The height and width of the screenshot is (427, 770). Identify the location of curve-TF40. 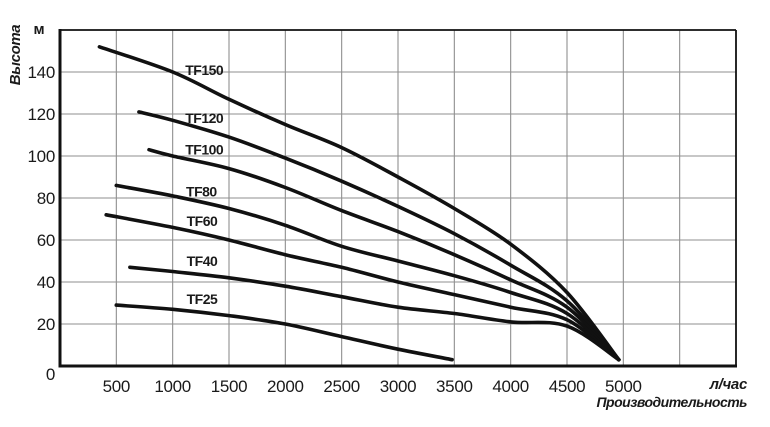
(374, 313).